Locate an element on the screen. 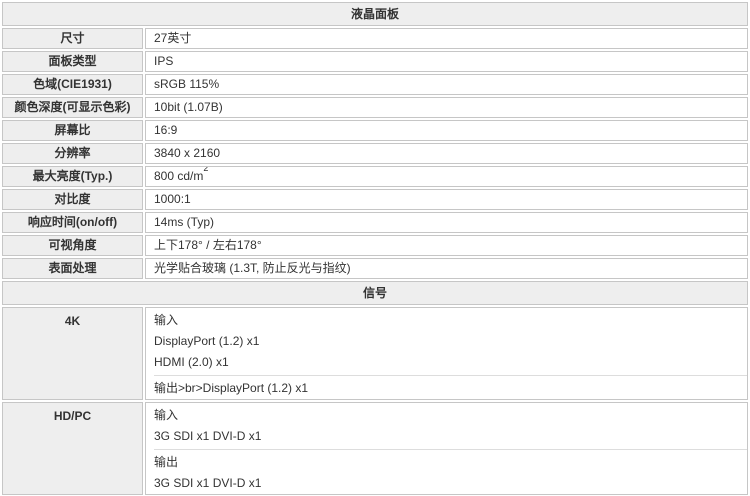 This screenshot has width=750, height=496. spec-label-viewing-angle: 可视角度 is located at coordinates (72, 245).